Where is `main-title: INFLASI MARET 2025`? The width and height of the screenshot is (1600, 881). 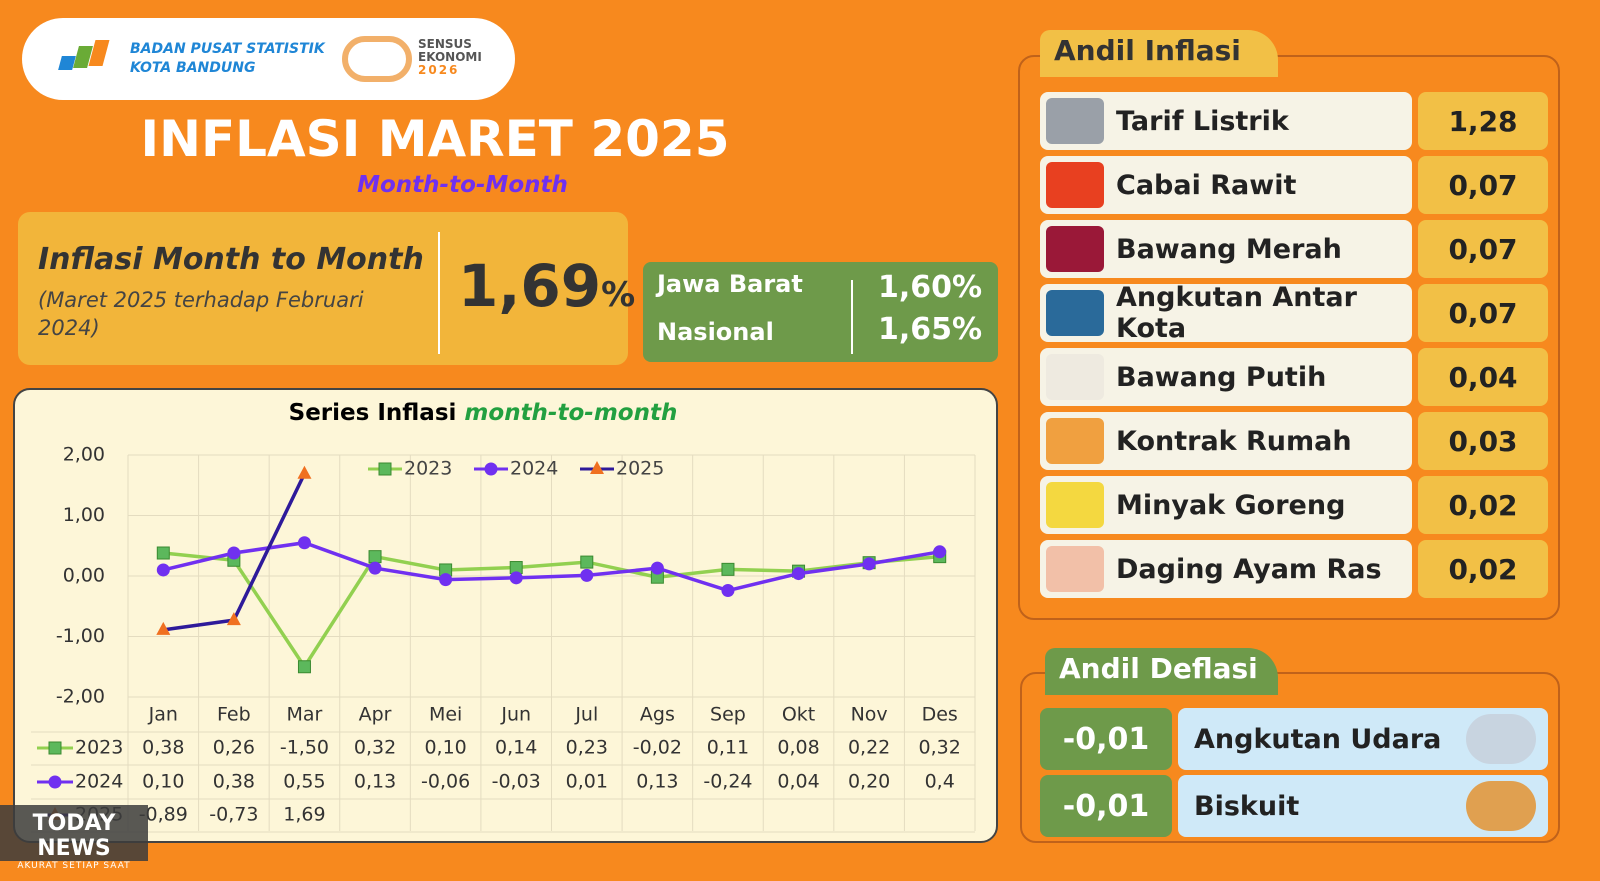 main-title: INFLASI MARET 2025 is located at coordinates (435, 139).